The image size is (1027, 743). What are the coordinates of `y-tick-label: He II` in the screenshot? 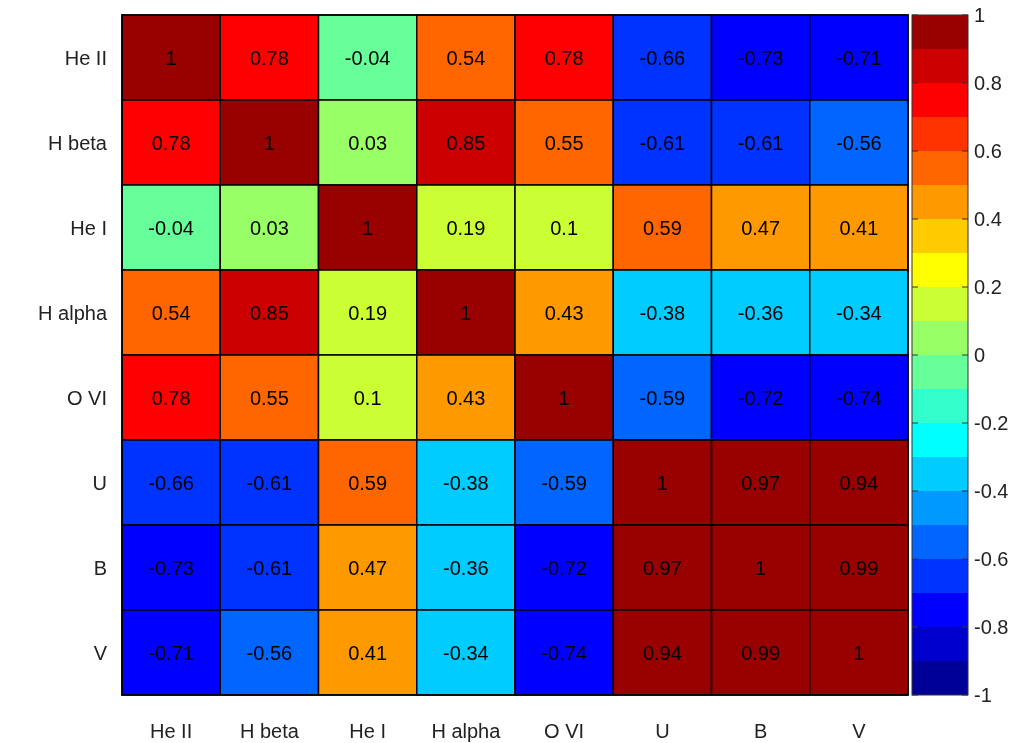 It's located at (85, 57).